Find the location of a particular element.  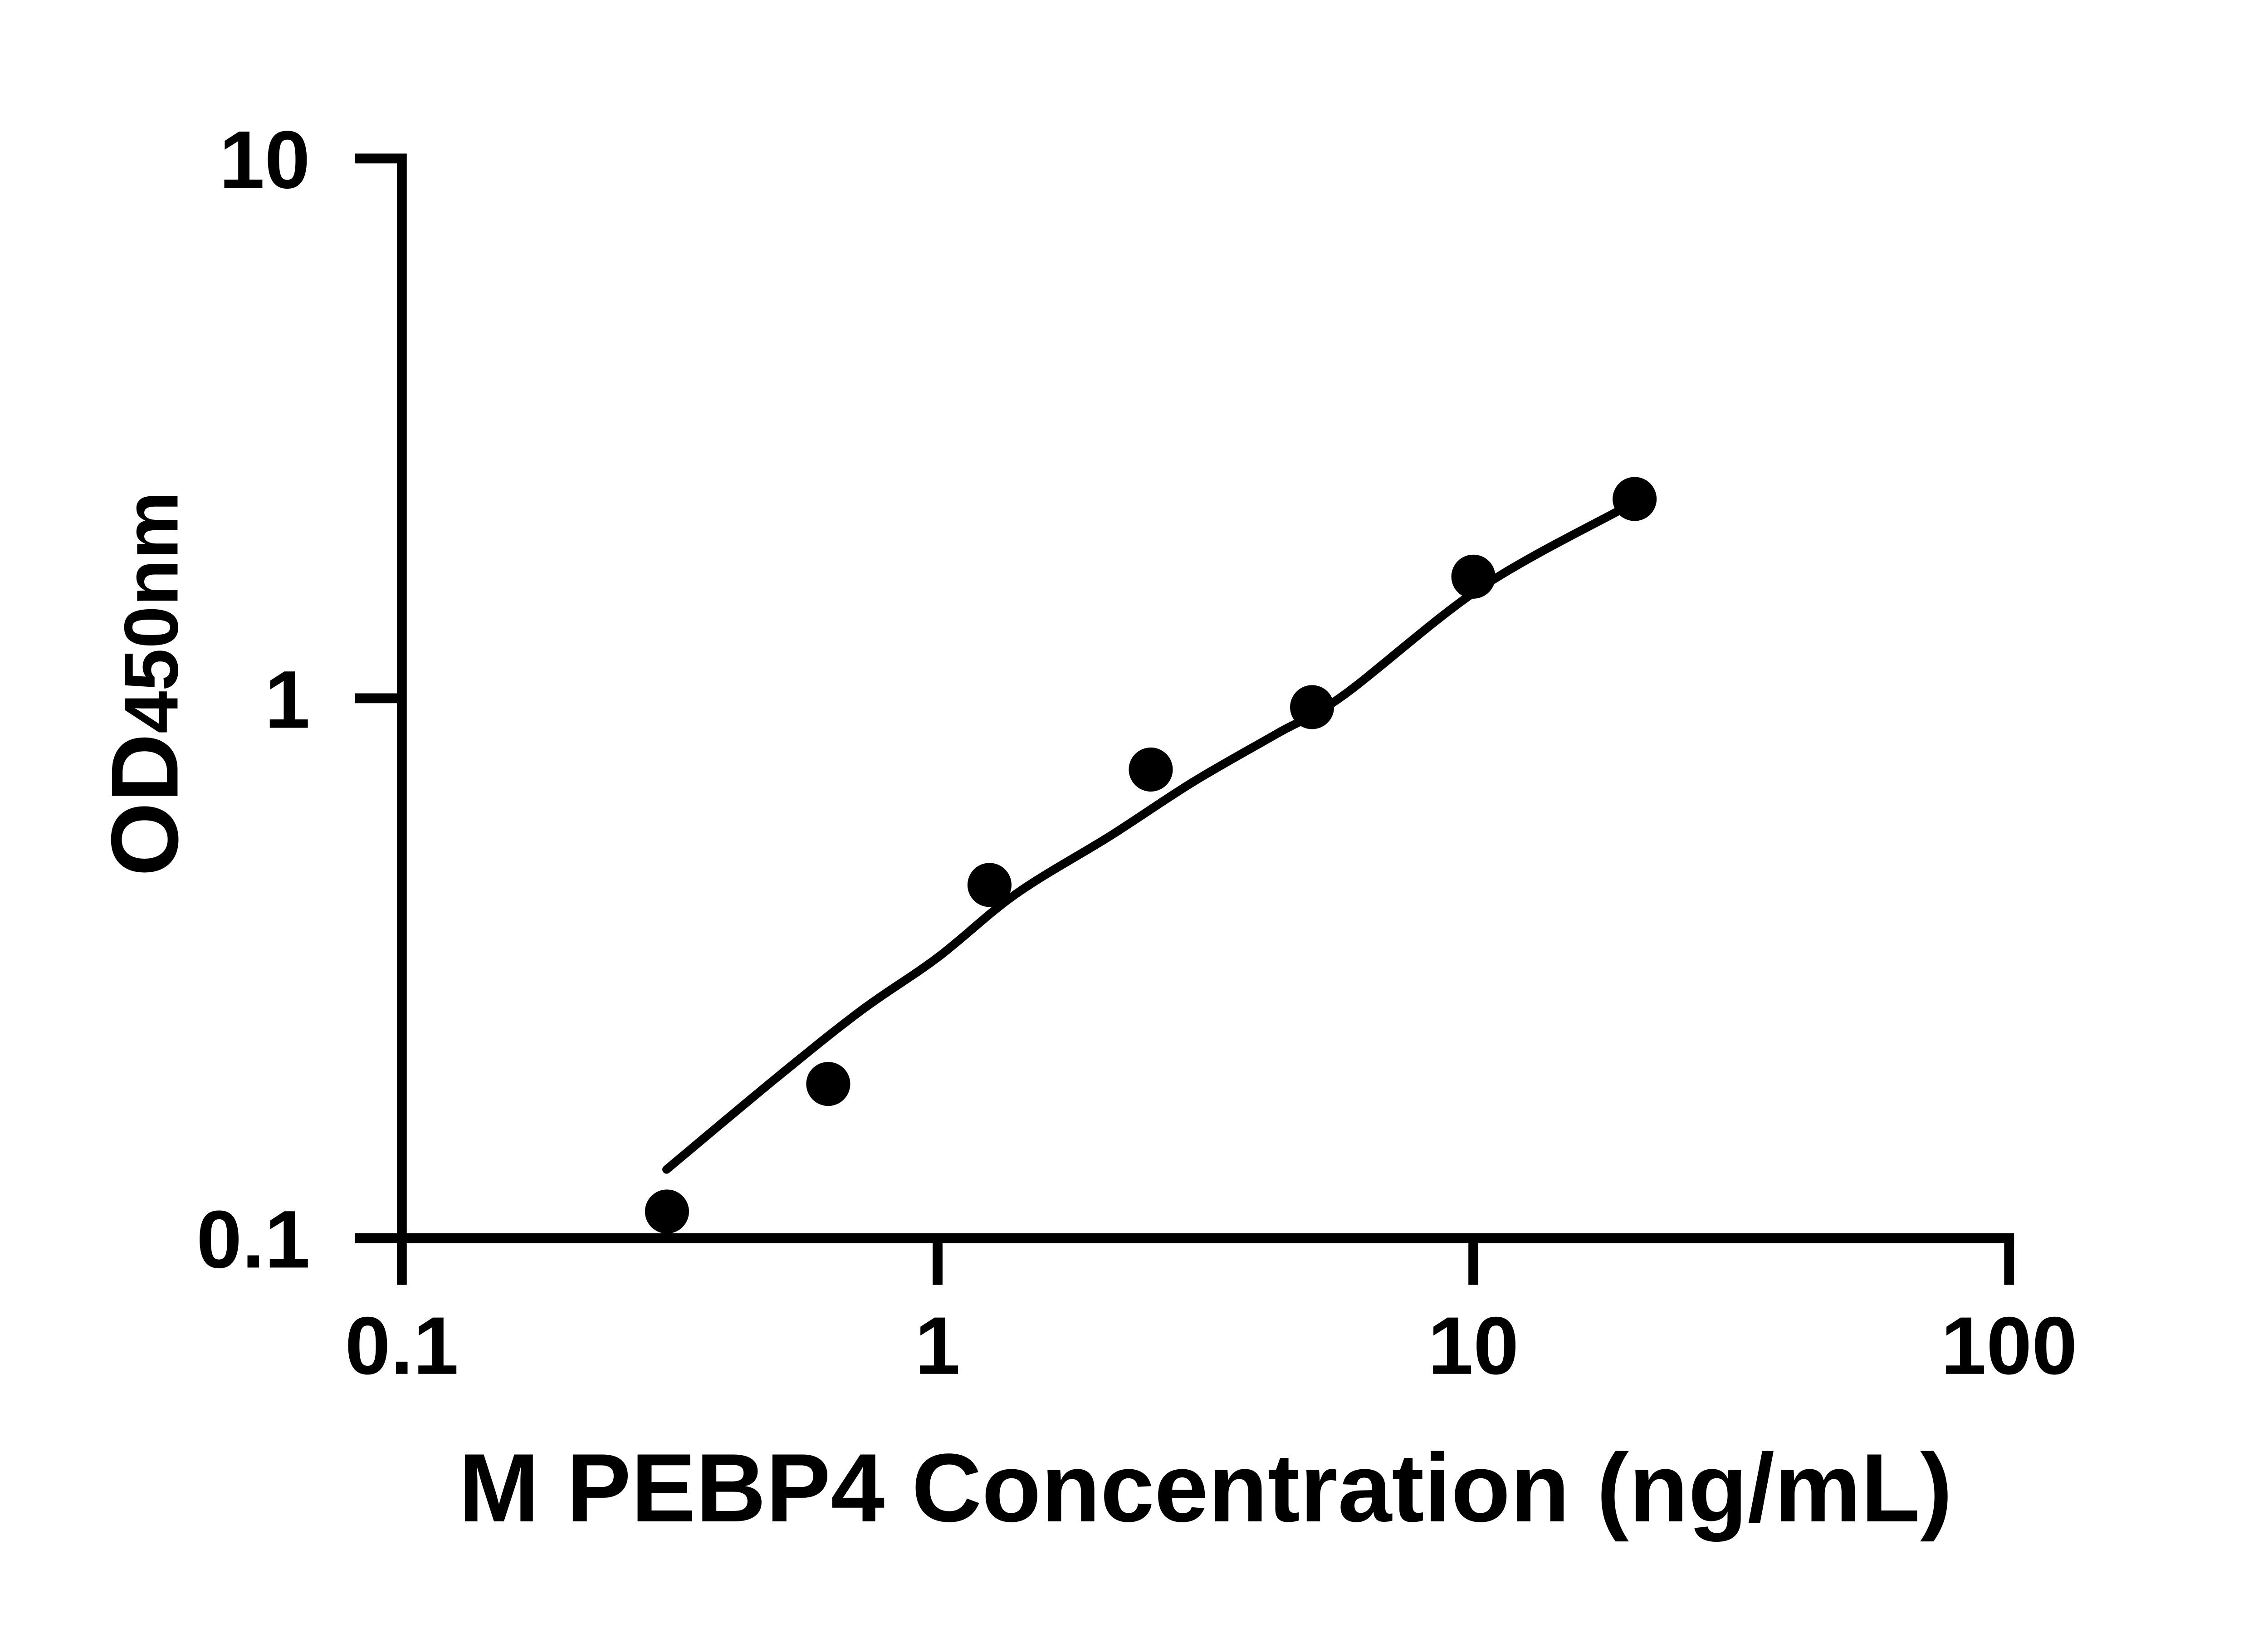

x-axis-title: M PEBP4 Concentration (ng/mL) is located at coordinates (1206, 1488).